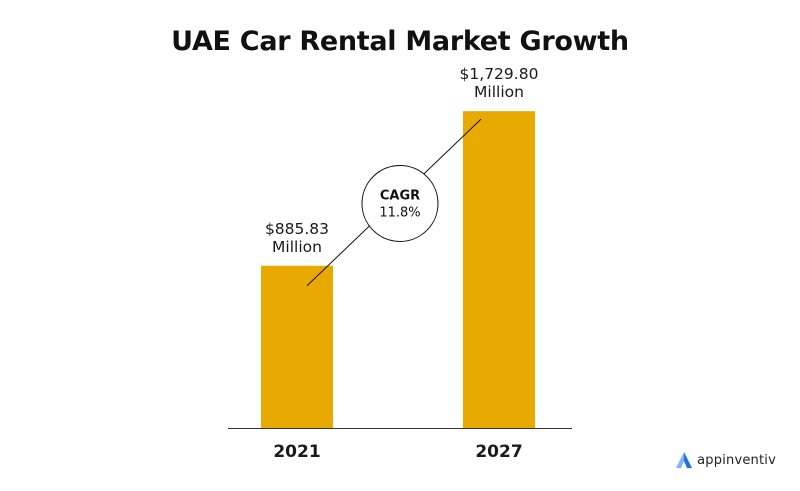 This screenshot has height=491, width=800. Describe the element at coordinates (499, 270) in the screenshot. I see `bar-2027` at that location.